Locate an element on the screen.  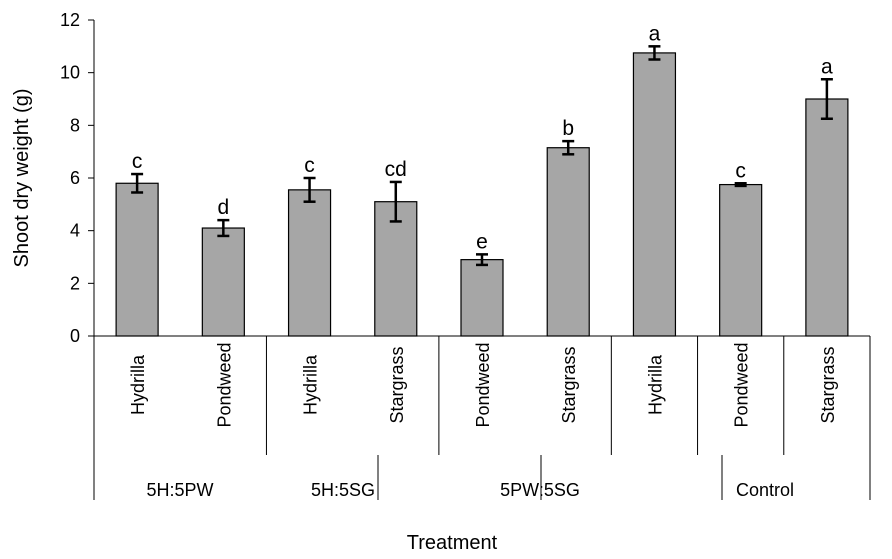
y-tick-label: 8 is located at coordinates (75, 125).